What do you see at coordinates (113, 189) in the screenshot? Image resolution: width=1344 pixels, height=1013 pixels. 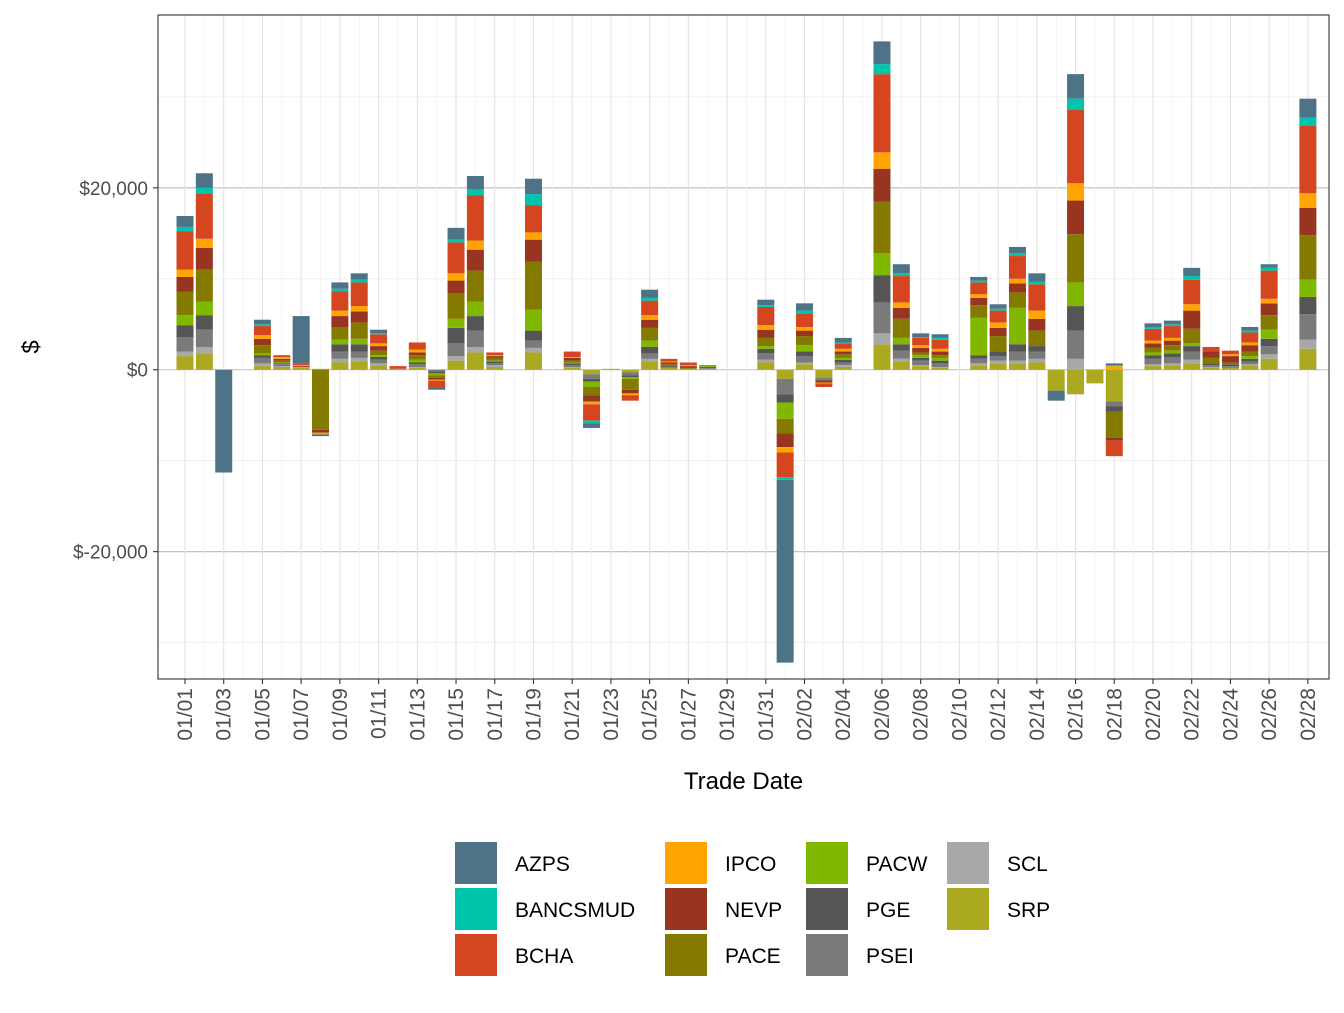 I see `y-tick-label: $20,000` at bounding box center [113, 189].